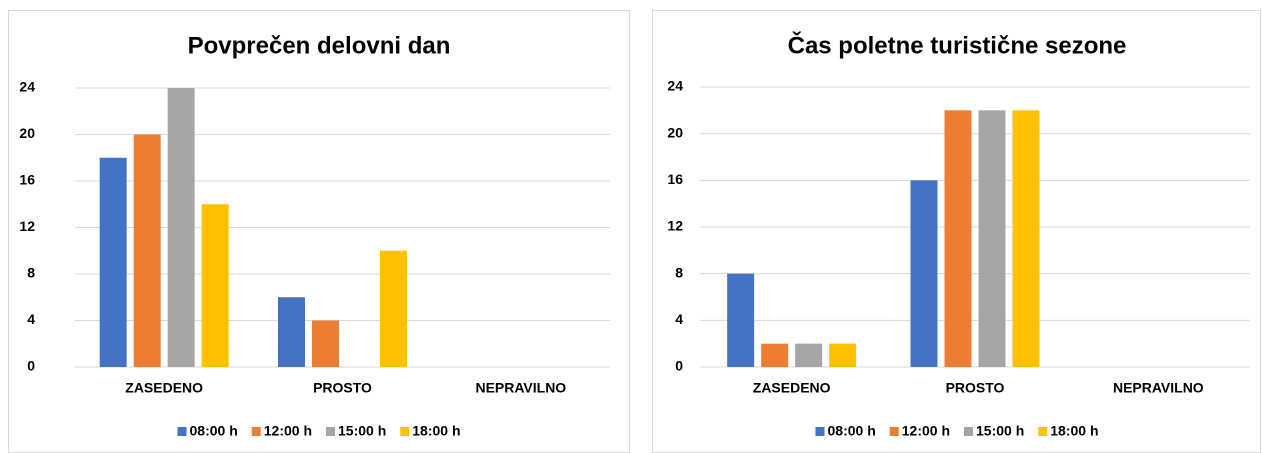 This screenshot has width=1262, height=453. I want to click on chart-title: Čas poletne turistične sezone, so click(957, 45).